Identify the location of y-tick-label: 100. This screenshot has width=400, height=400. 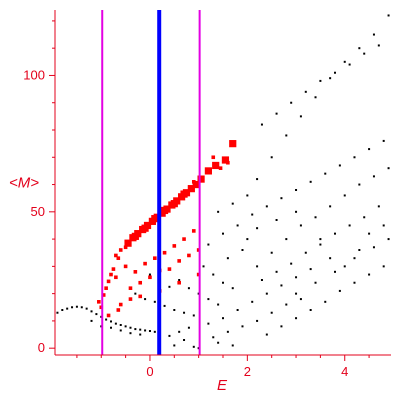
(34, 74).